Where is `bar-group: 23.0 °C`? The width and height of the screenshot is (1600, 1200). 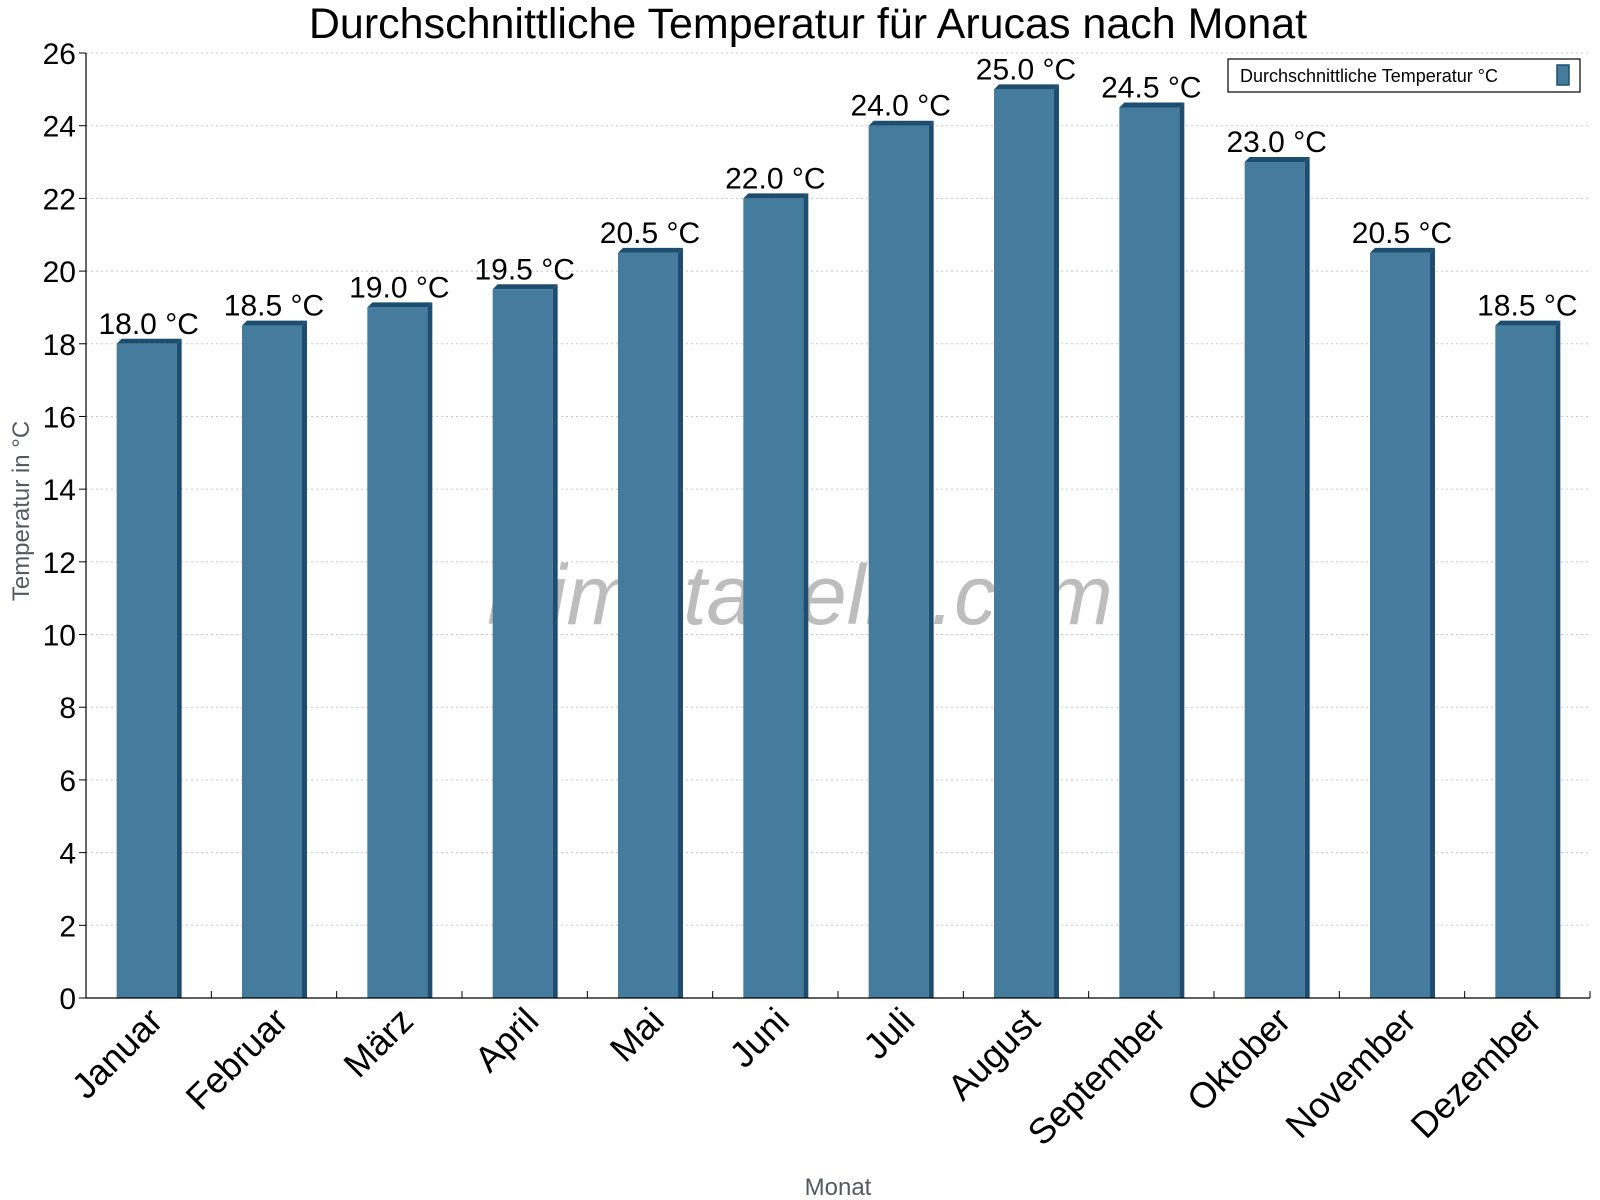
bar-group: 23.0 °C is located at coordinates (1276, 562).